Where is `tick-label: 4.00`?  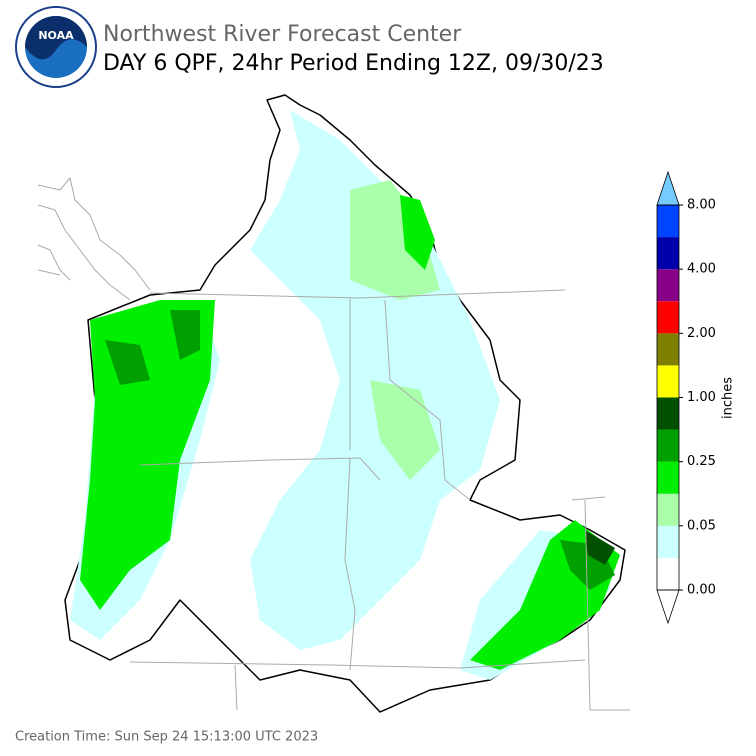 tick-label: 4.00 is located at coordinates (701, 269).